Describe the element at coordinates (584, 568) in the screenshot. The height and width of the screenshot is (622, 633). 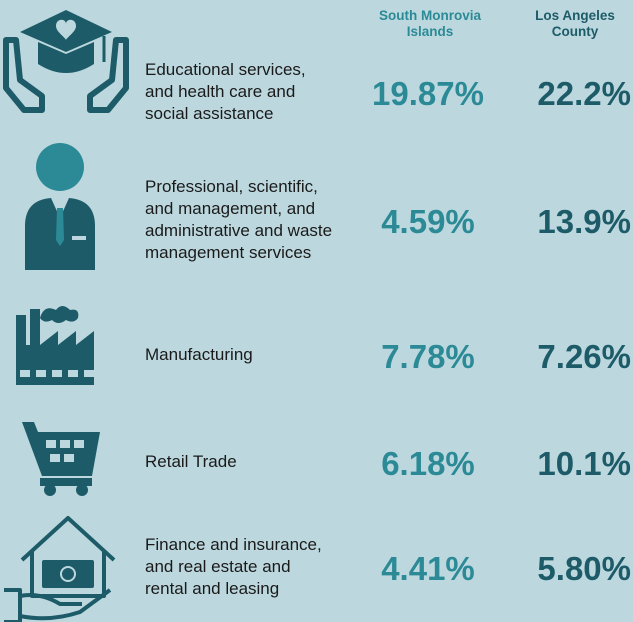
I see `row-value: 5.80%` at that location.